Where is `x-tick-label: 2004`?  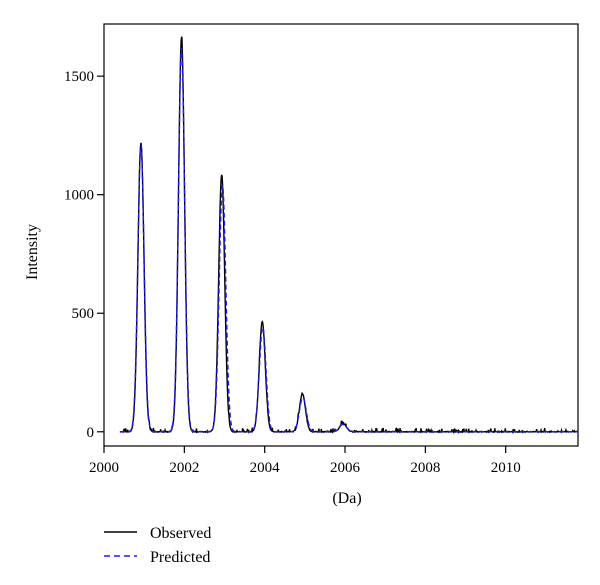 x-tick-label: 2004 is located at coordinates (265, 468).